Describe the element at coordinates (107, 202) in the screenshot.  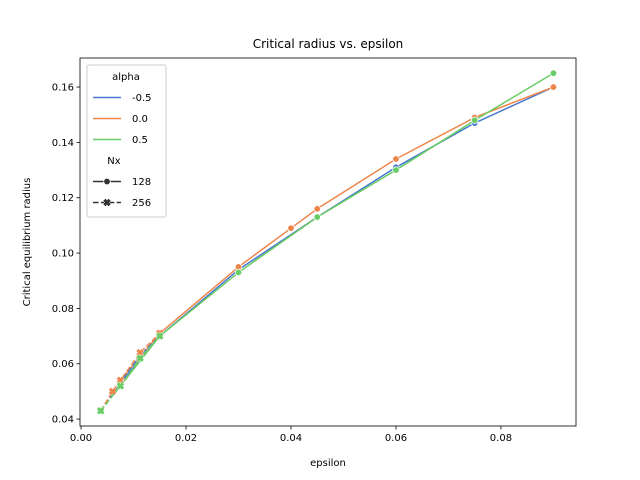
I see `legend-marker-x` at that location.